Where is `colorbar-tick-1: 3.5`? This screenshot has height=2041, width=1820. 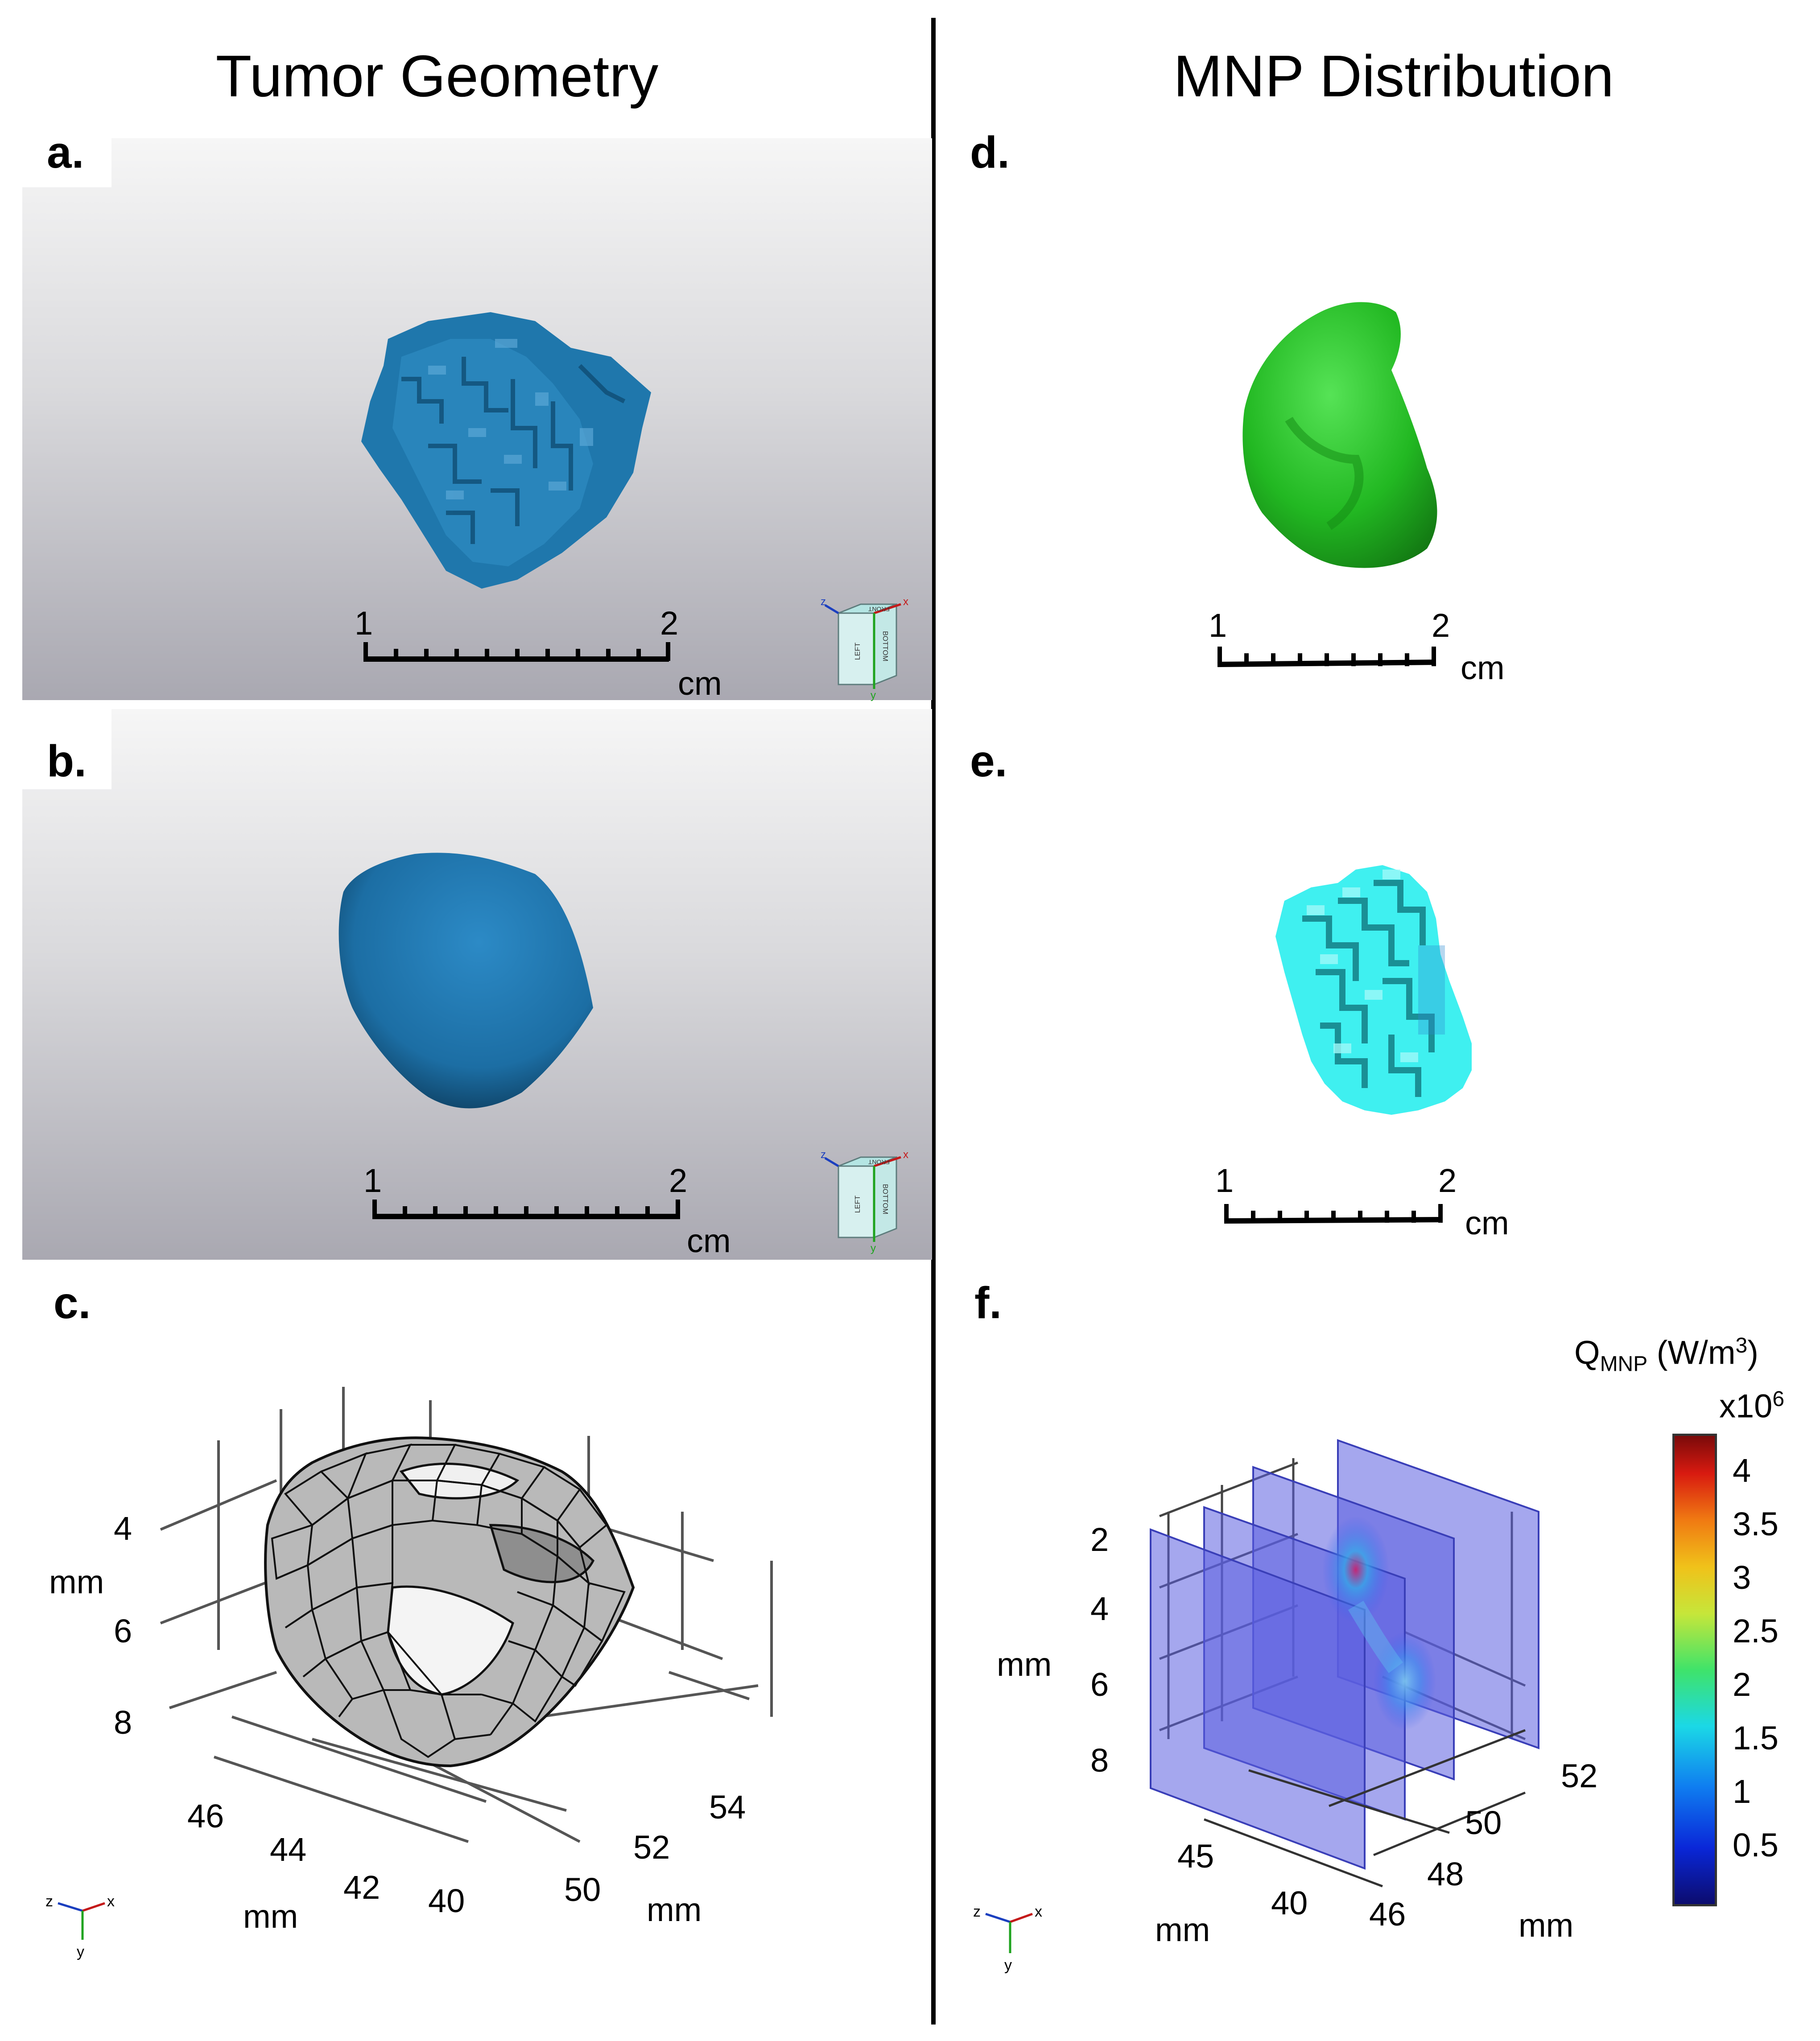 colorbar-tick-1: 3.5 is located at coordinates (1756, 1524).